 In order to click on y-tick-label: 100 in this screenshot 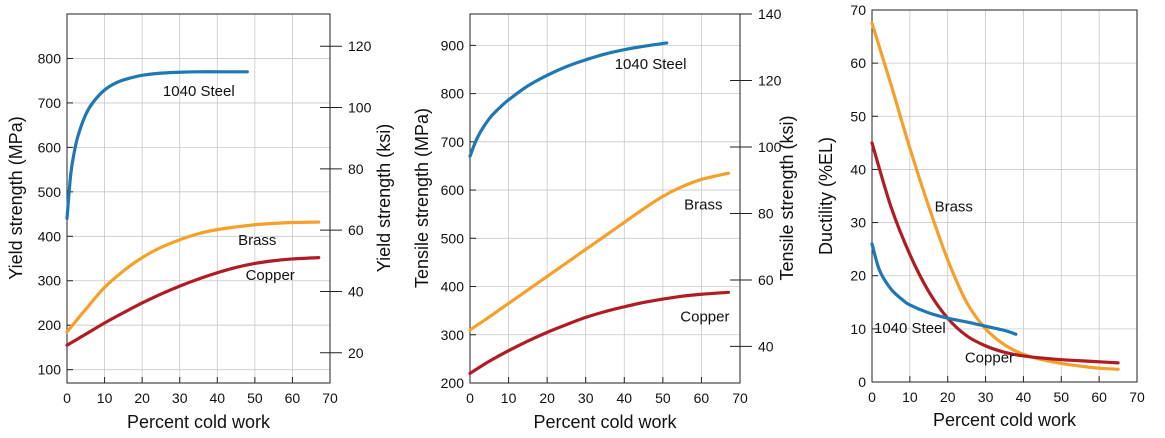, I will do `click(50, 370)`.